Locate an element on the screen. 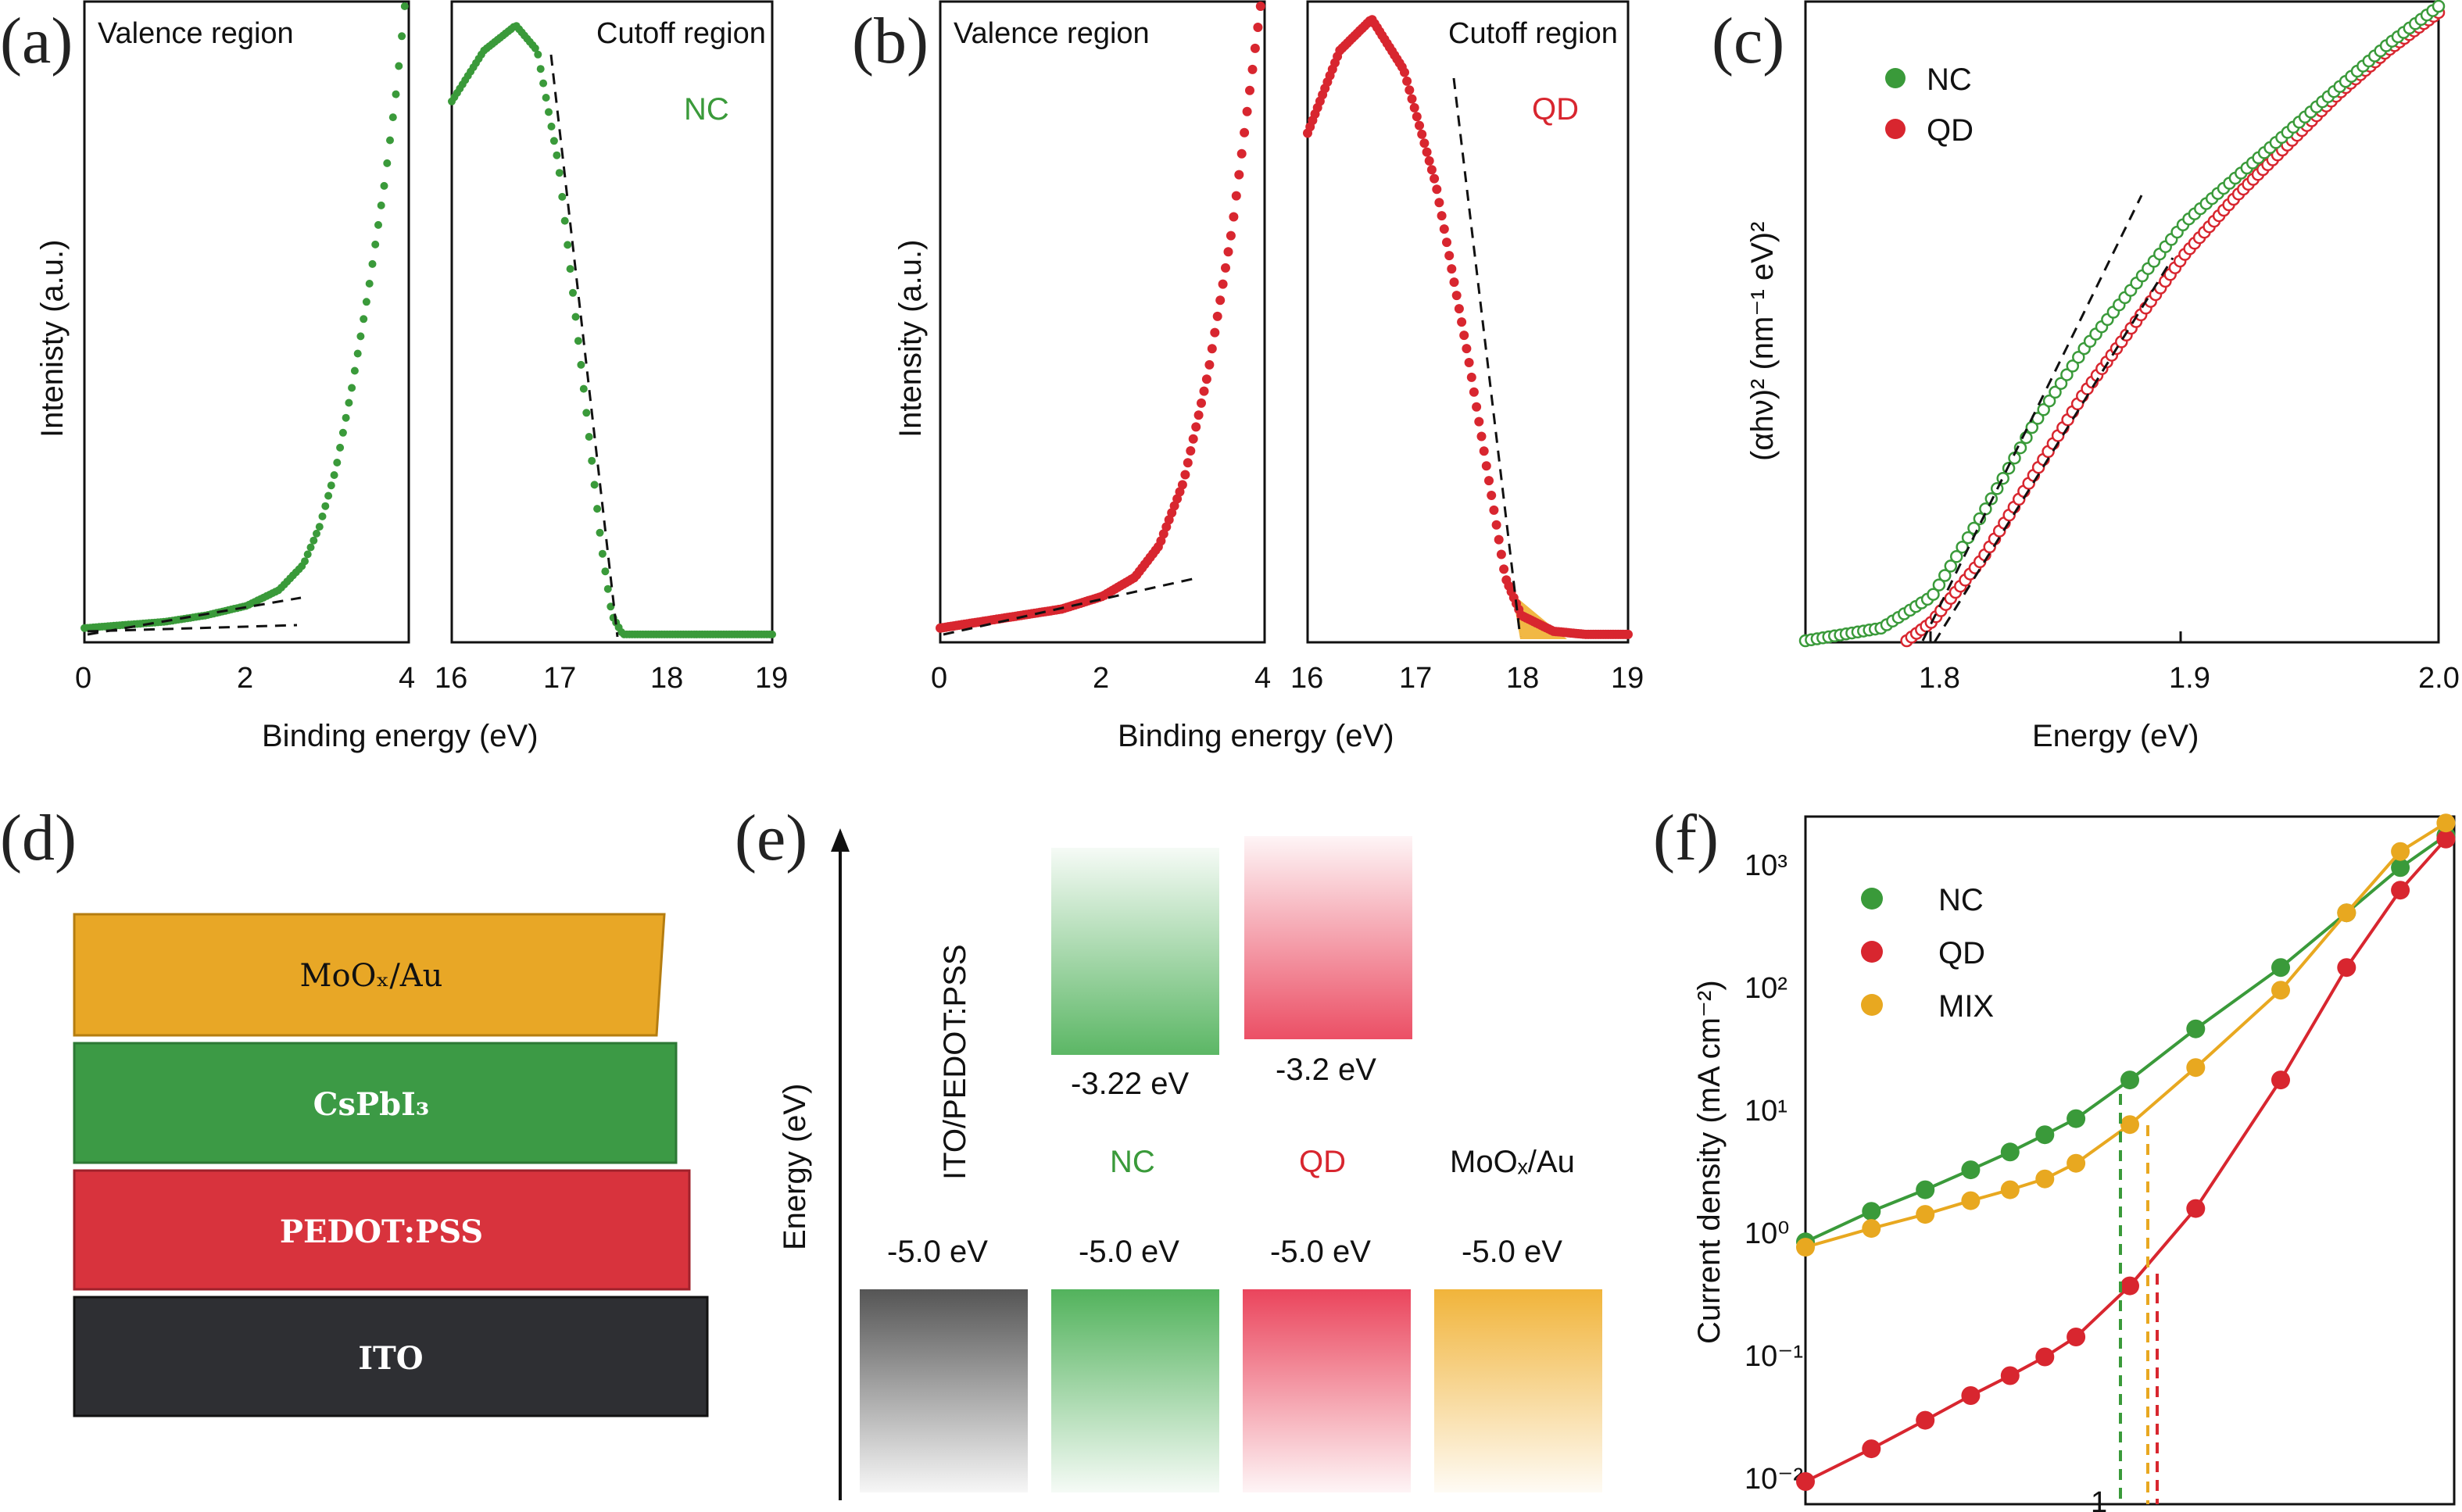 This screenshot has height=1512, width=2462. panel-a-left-tick-1: 2 is located at coordinates (245, 678).